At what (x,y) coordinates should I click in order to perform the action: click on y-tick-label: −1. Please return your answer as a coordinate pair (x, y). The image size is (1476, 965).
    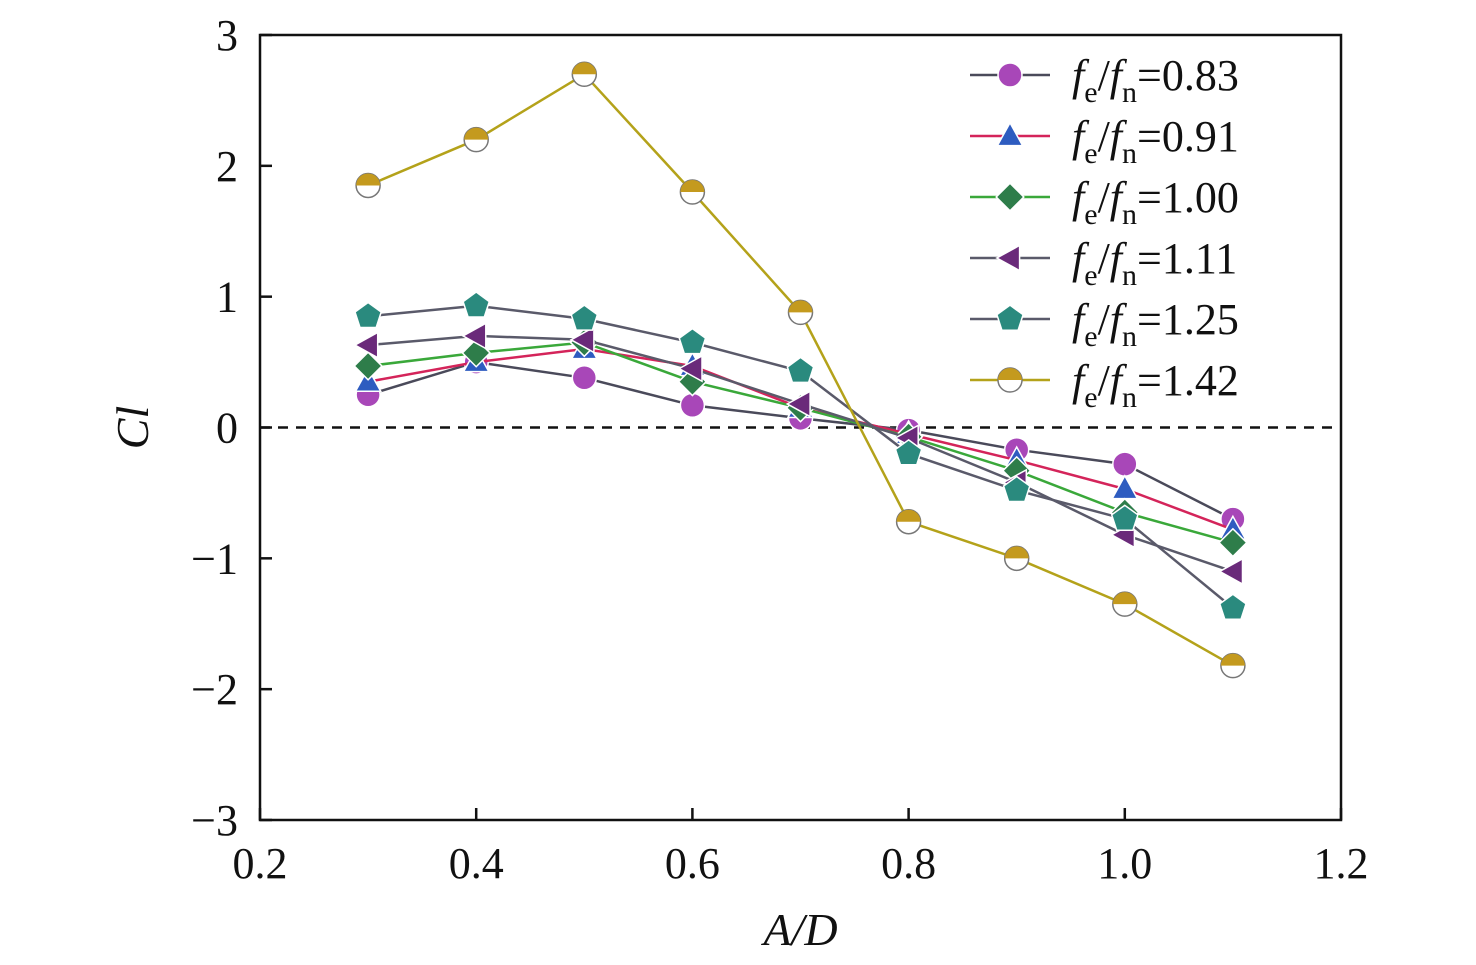
    Looking at the image, I should click on (214, 558).